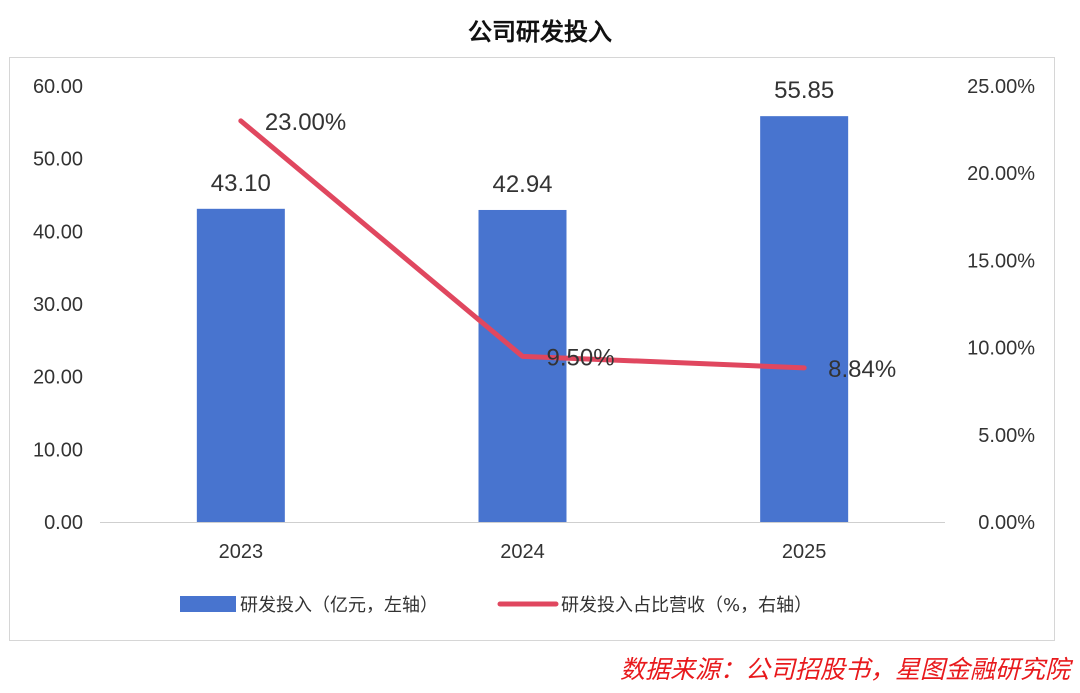  What do you see at coordinates (240, 365) in the screenshot?
I see `bar-2023` at bounding box center [240, 365].